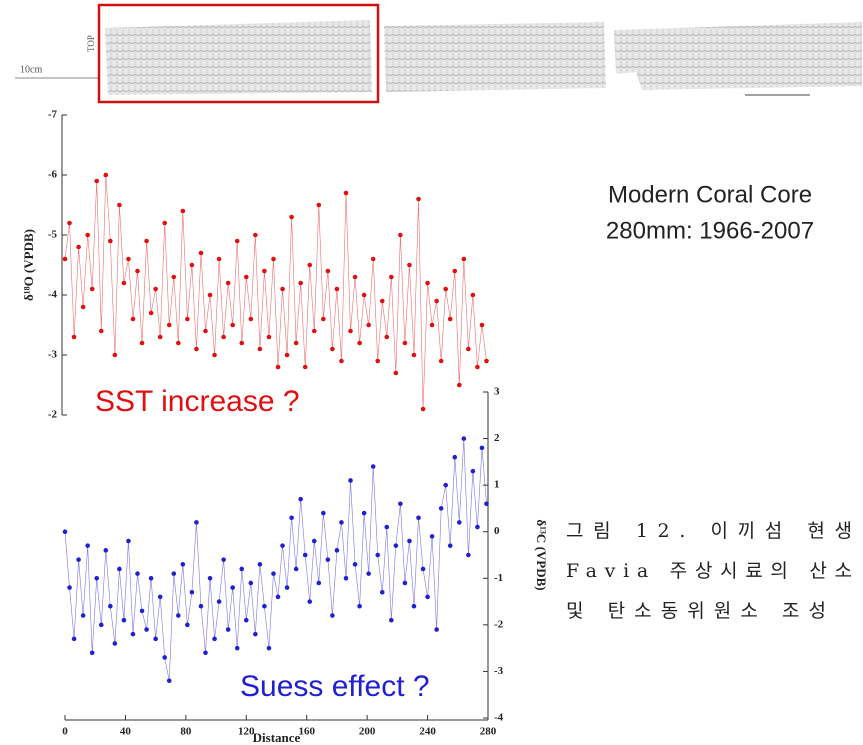 This screenshot has height=745, width=863. What do you see at coordinates (427, 732) in the screenshot?
I see `x-tick-label: 240` at bounding box center [427, 732].